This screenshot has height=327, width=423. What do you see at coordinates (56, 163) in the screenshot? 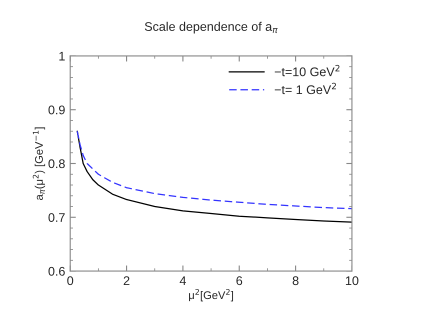
I see `y-tick-label: 0.8` at bounding box center [56, 163].